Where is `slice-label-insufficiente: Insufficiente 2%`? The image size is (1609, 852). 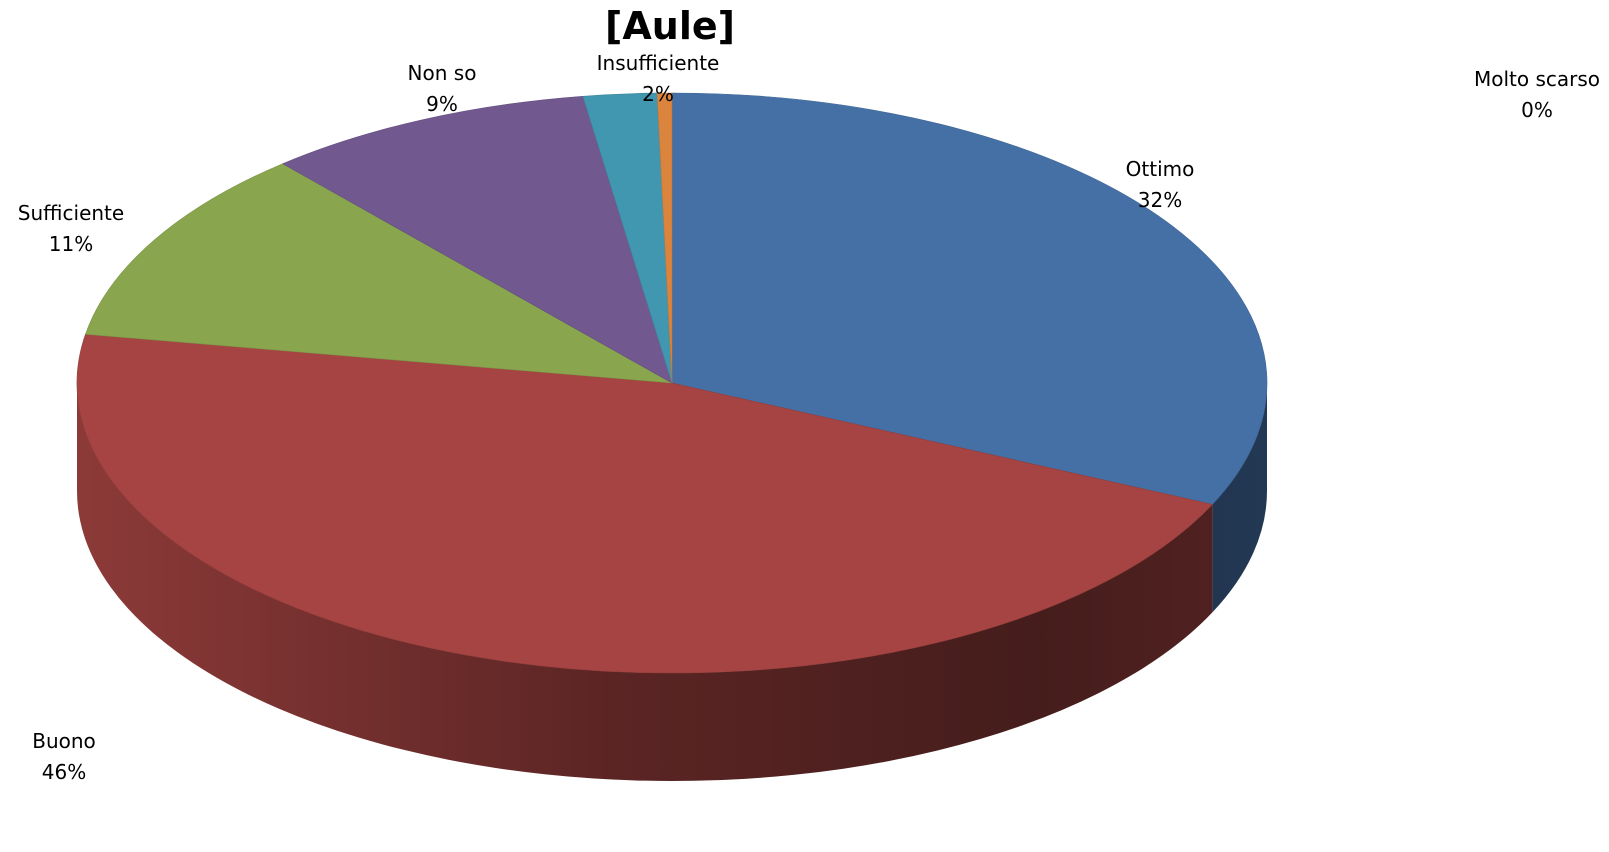
slice-label-insufficiente: Insufficiente 2% is located at coordinates (658, 79).